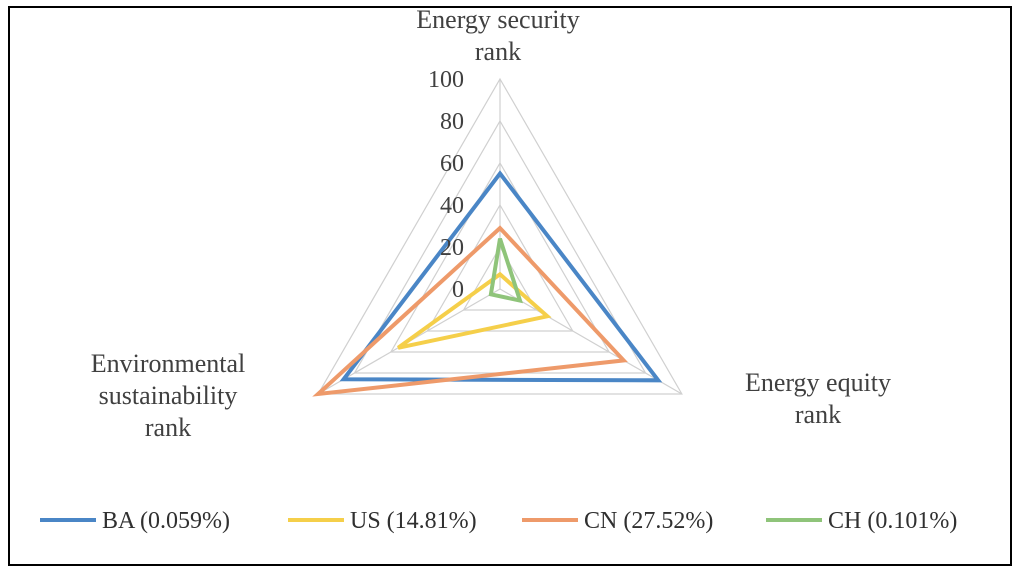  I want to click on legend-label: BA (0.059%), so click(166, 521).